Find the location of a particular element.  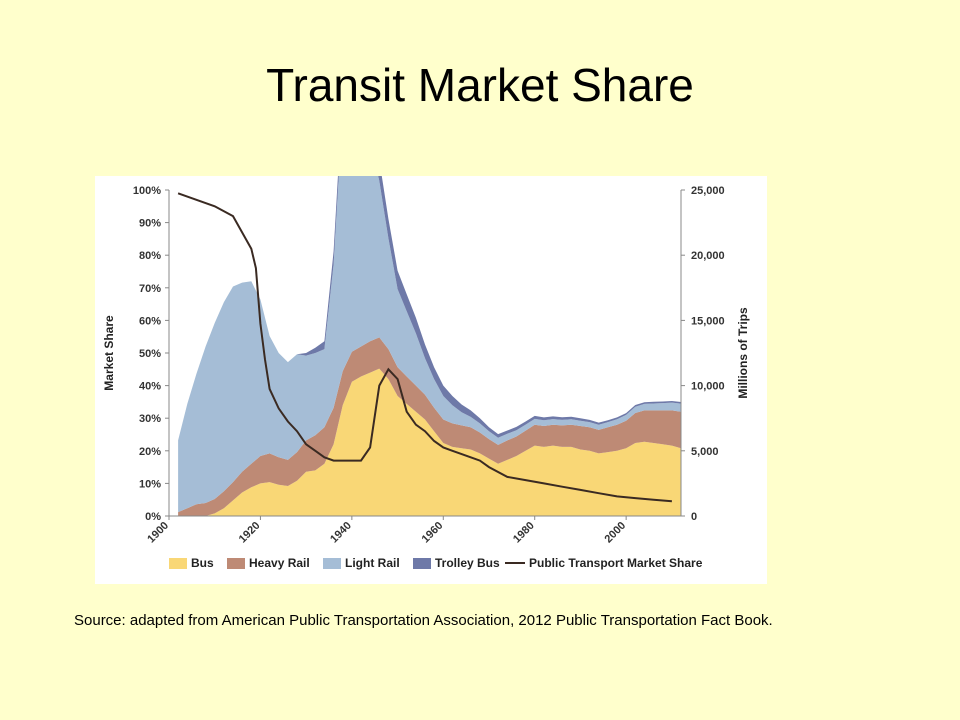

left-tick-label: 80% is located at coordinates (150, 256).